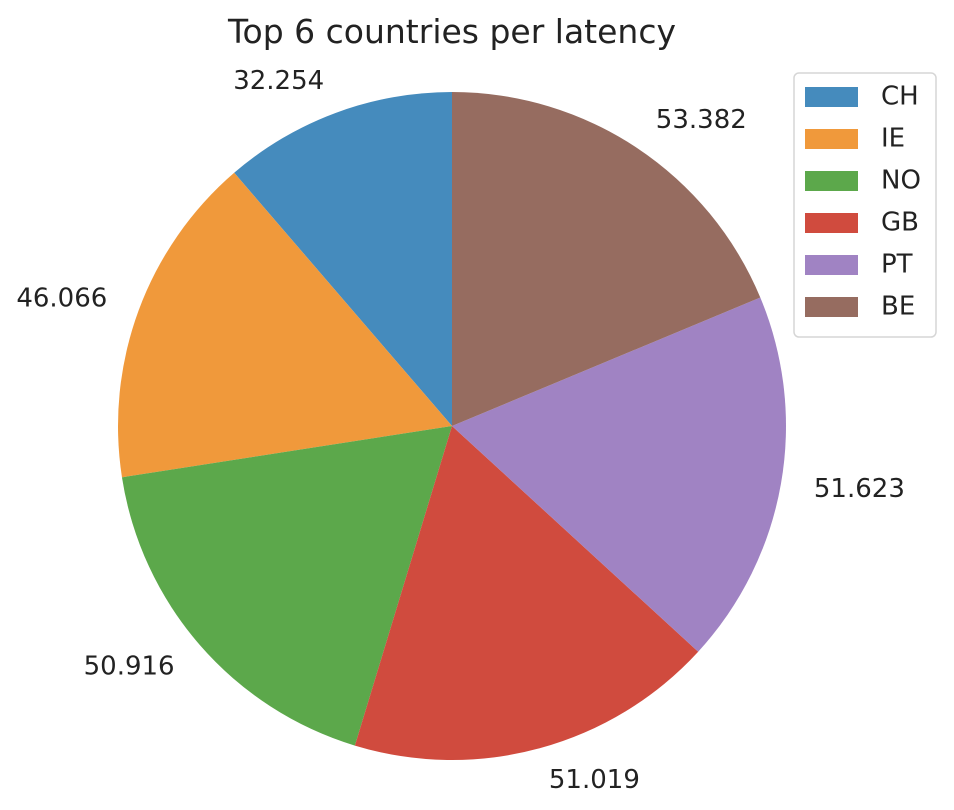  What do you see at coordinates (606, 259) in the screenshot?
I see `pie-slice-be` at bounding box center [606, 259].